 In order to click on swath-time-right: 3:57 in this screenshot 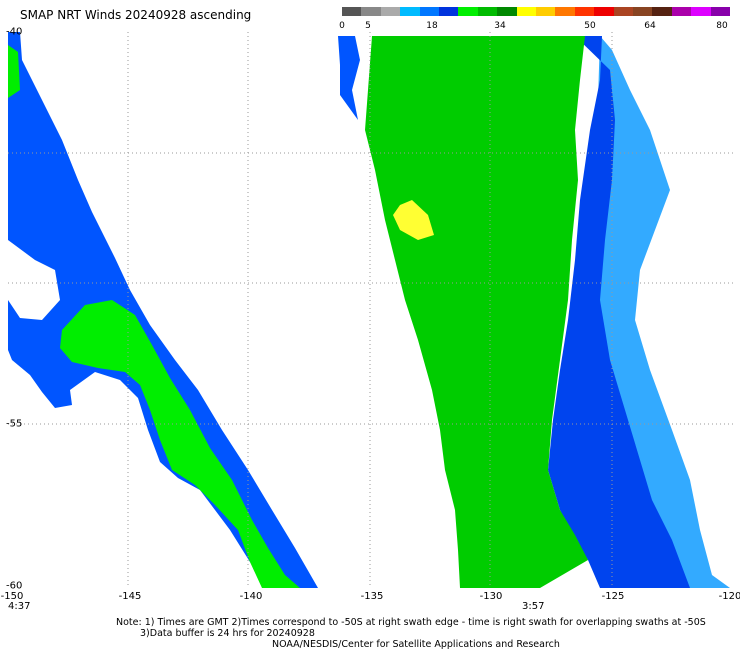, I will do `click(533, 606)`.